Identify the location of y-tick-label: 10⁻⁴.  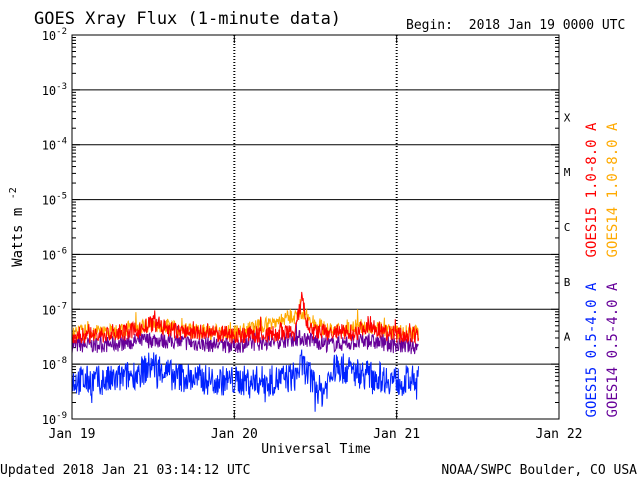
(54, 145).